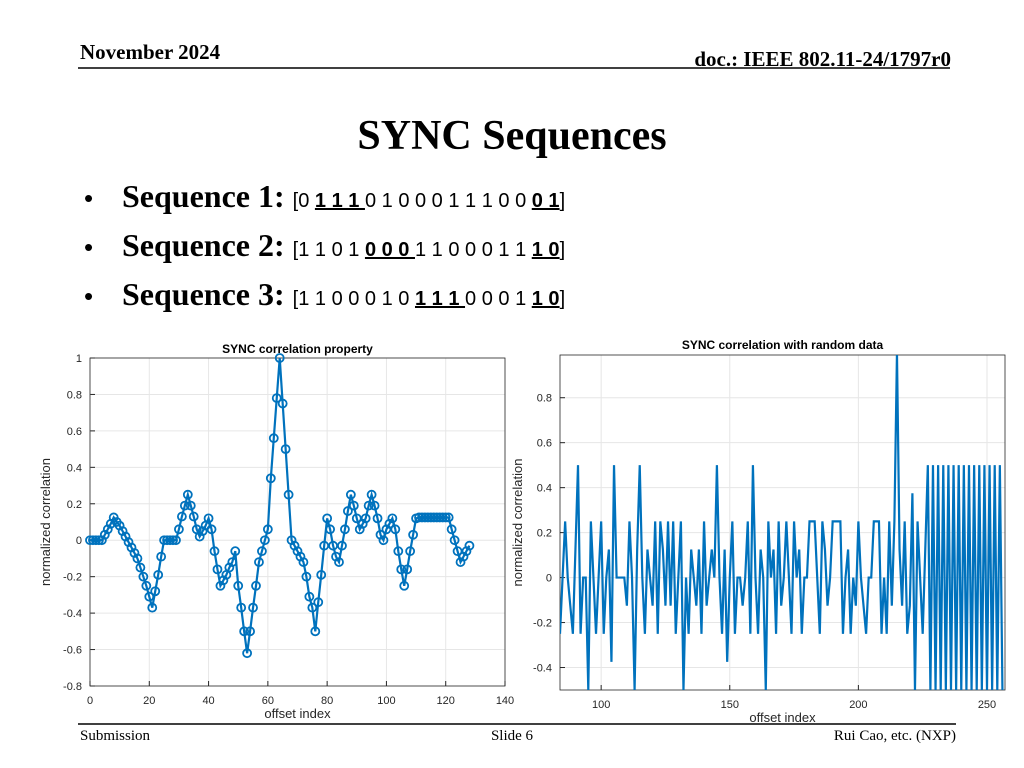 This screenshot has height=768, width=1024. Describe the element at coordinates (545, 250) in the screenshot. I see `sequence-highlight: 1 0` at that location.